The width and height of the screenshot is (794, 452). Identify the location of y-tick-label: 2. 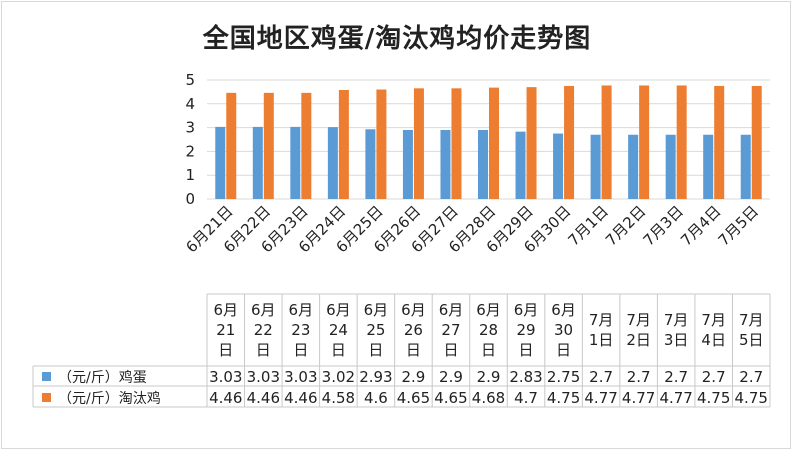
(190, 151).